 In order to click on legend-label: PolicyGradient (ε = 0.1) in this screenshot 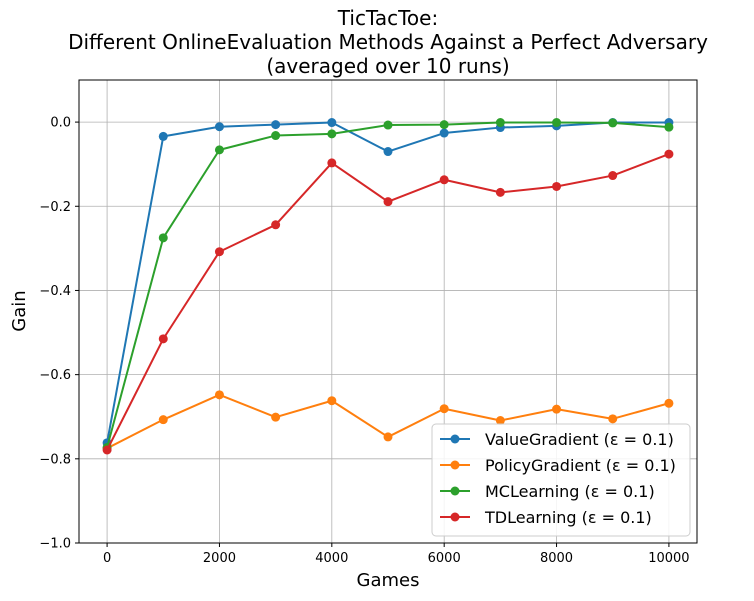, I will do `click(580, 465)`.